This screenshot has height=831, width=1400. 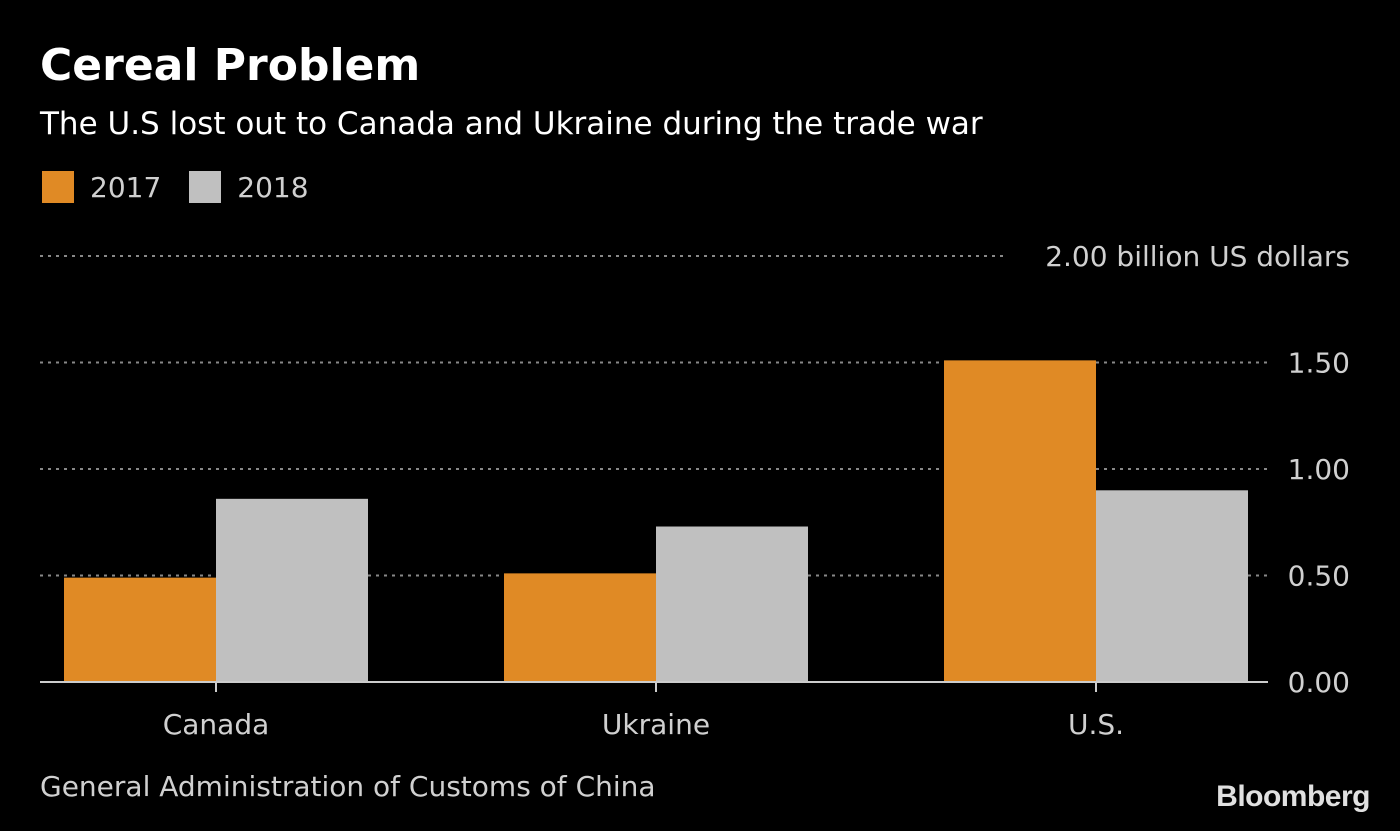 I want to click on bar-2017-canada, so click(x=140, y=629).